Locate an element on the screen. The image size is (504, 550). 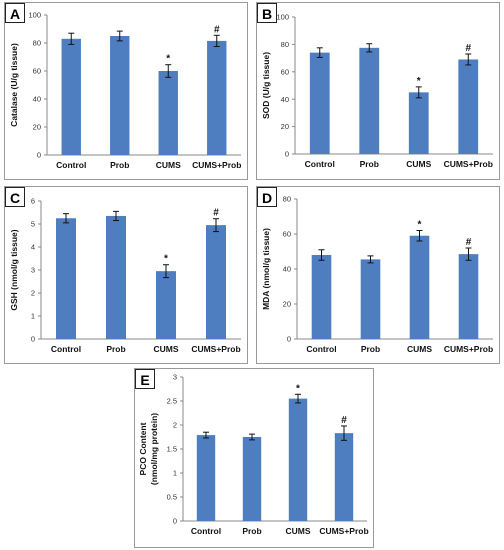
y-axis-title: Catalase (U/g tissue) is located at coordinates (14, 85).